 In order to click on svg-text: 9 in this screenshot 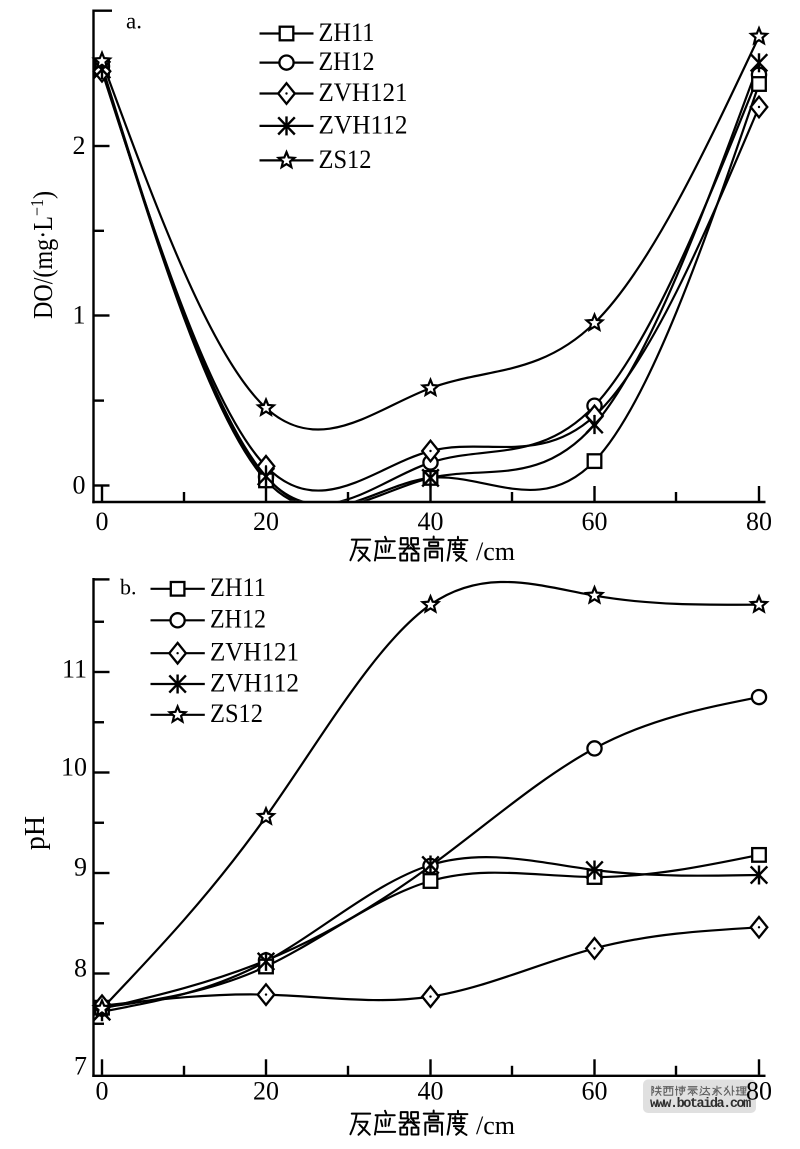, I will do `click(80, 866)`.